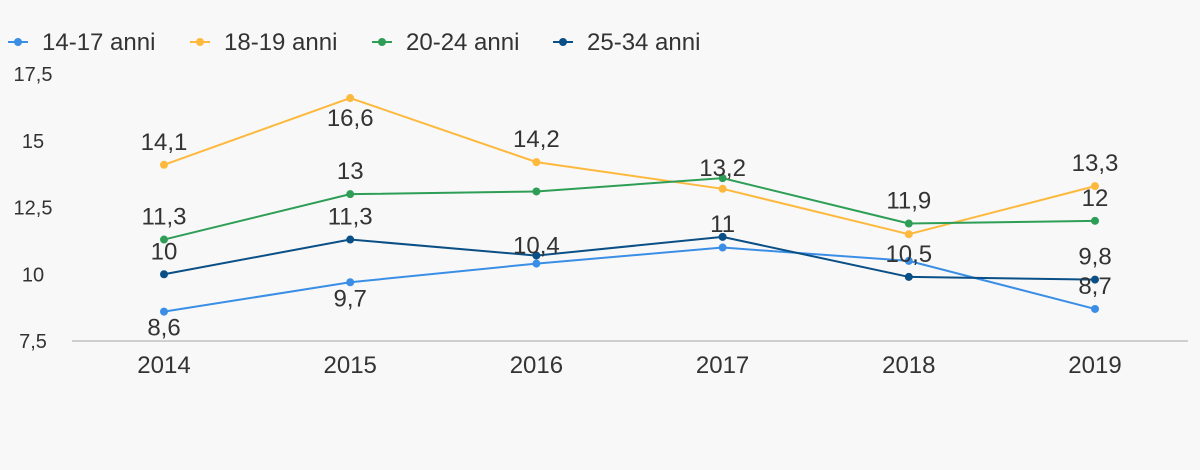 The height and width of the screenshot is (470, 1200). I want to click on y-tick-label: 17,5, so click(33, 75).